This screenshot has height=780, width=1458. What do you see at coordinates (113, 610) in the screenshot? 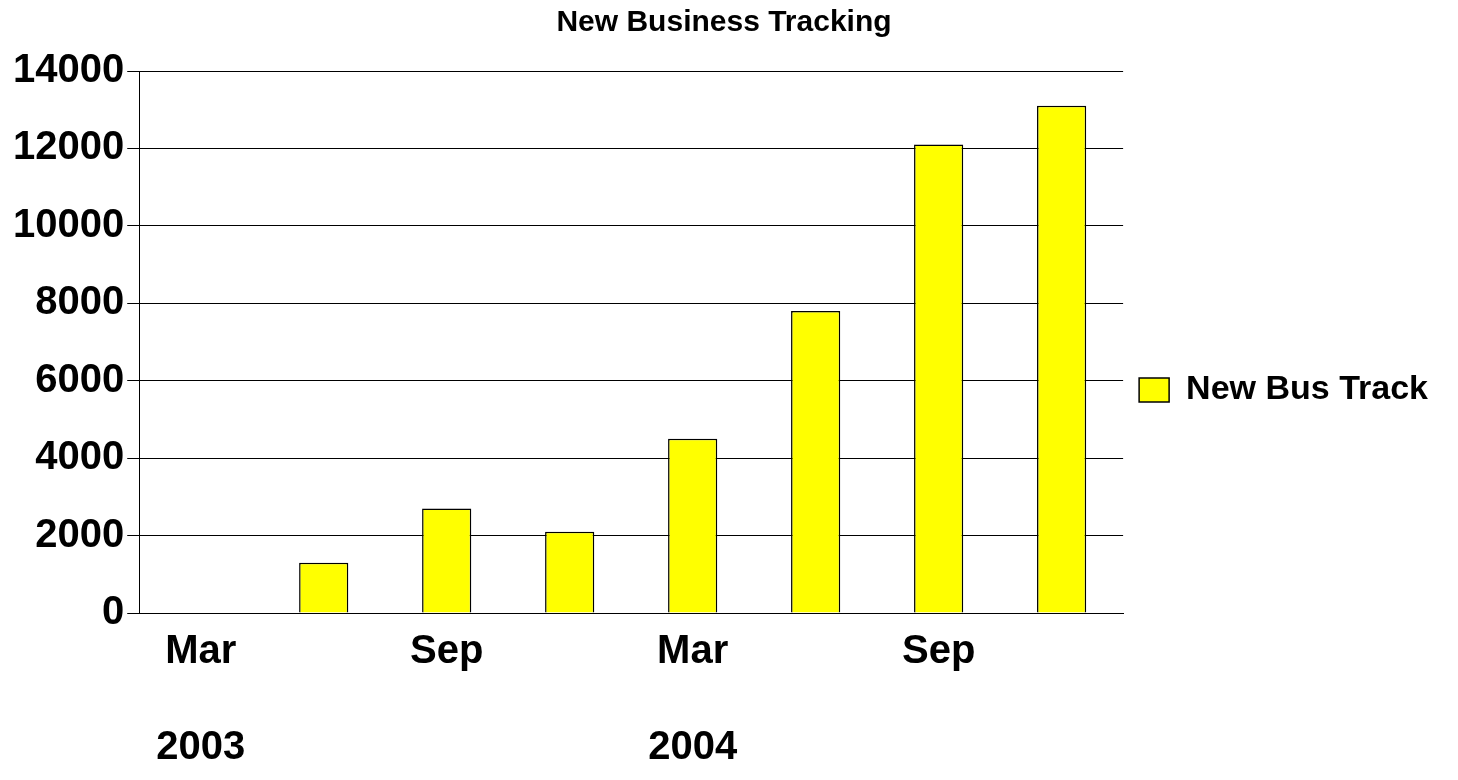
I see `y-tick-label: 0` at bounding box center [113, 610].